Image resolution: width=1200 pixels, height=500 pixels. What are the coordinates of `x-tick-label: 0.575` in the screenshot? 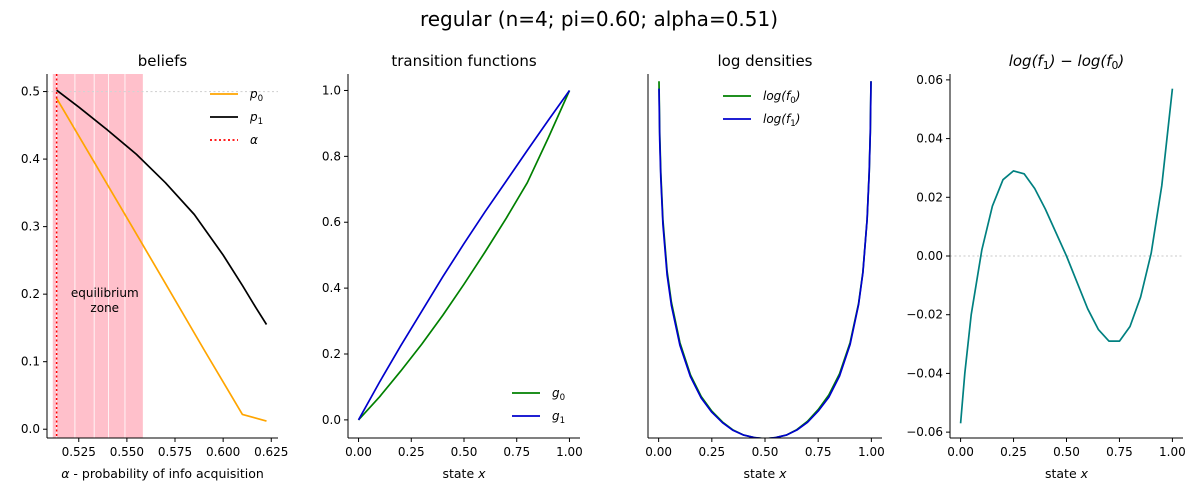 It's located at (175, 452).